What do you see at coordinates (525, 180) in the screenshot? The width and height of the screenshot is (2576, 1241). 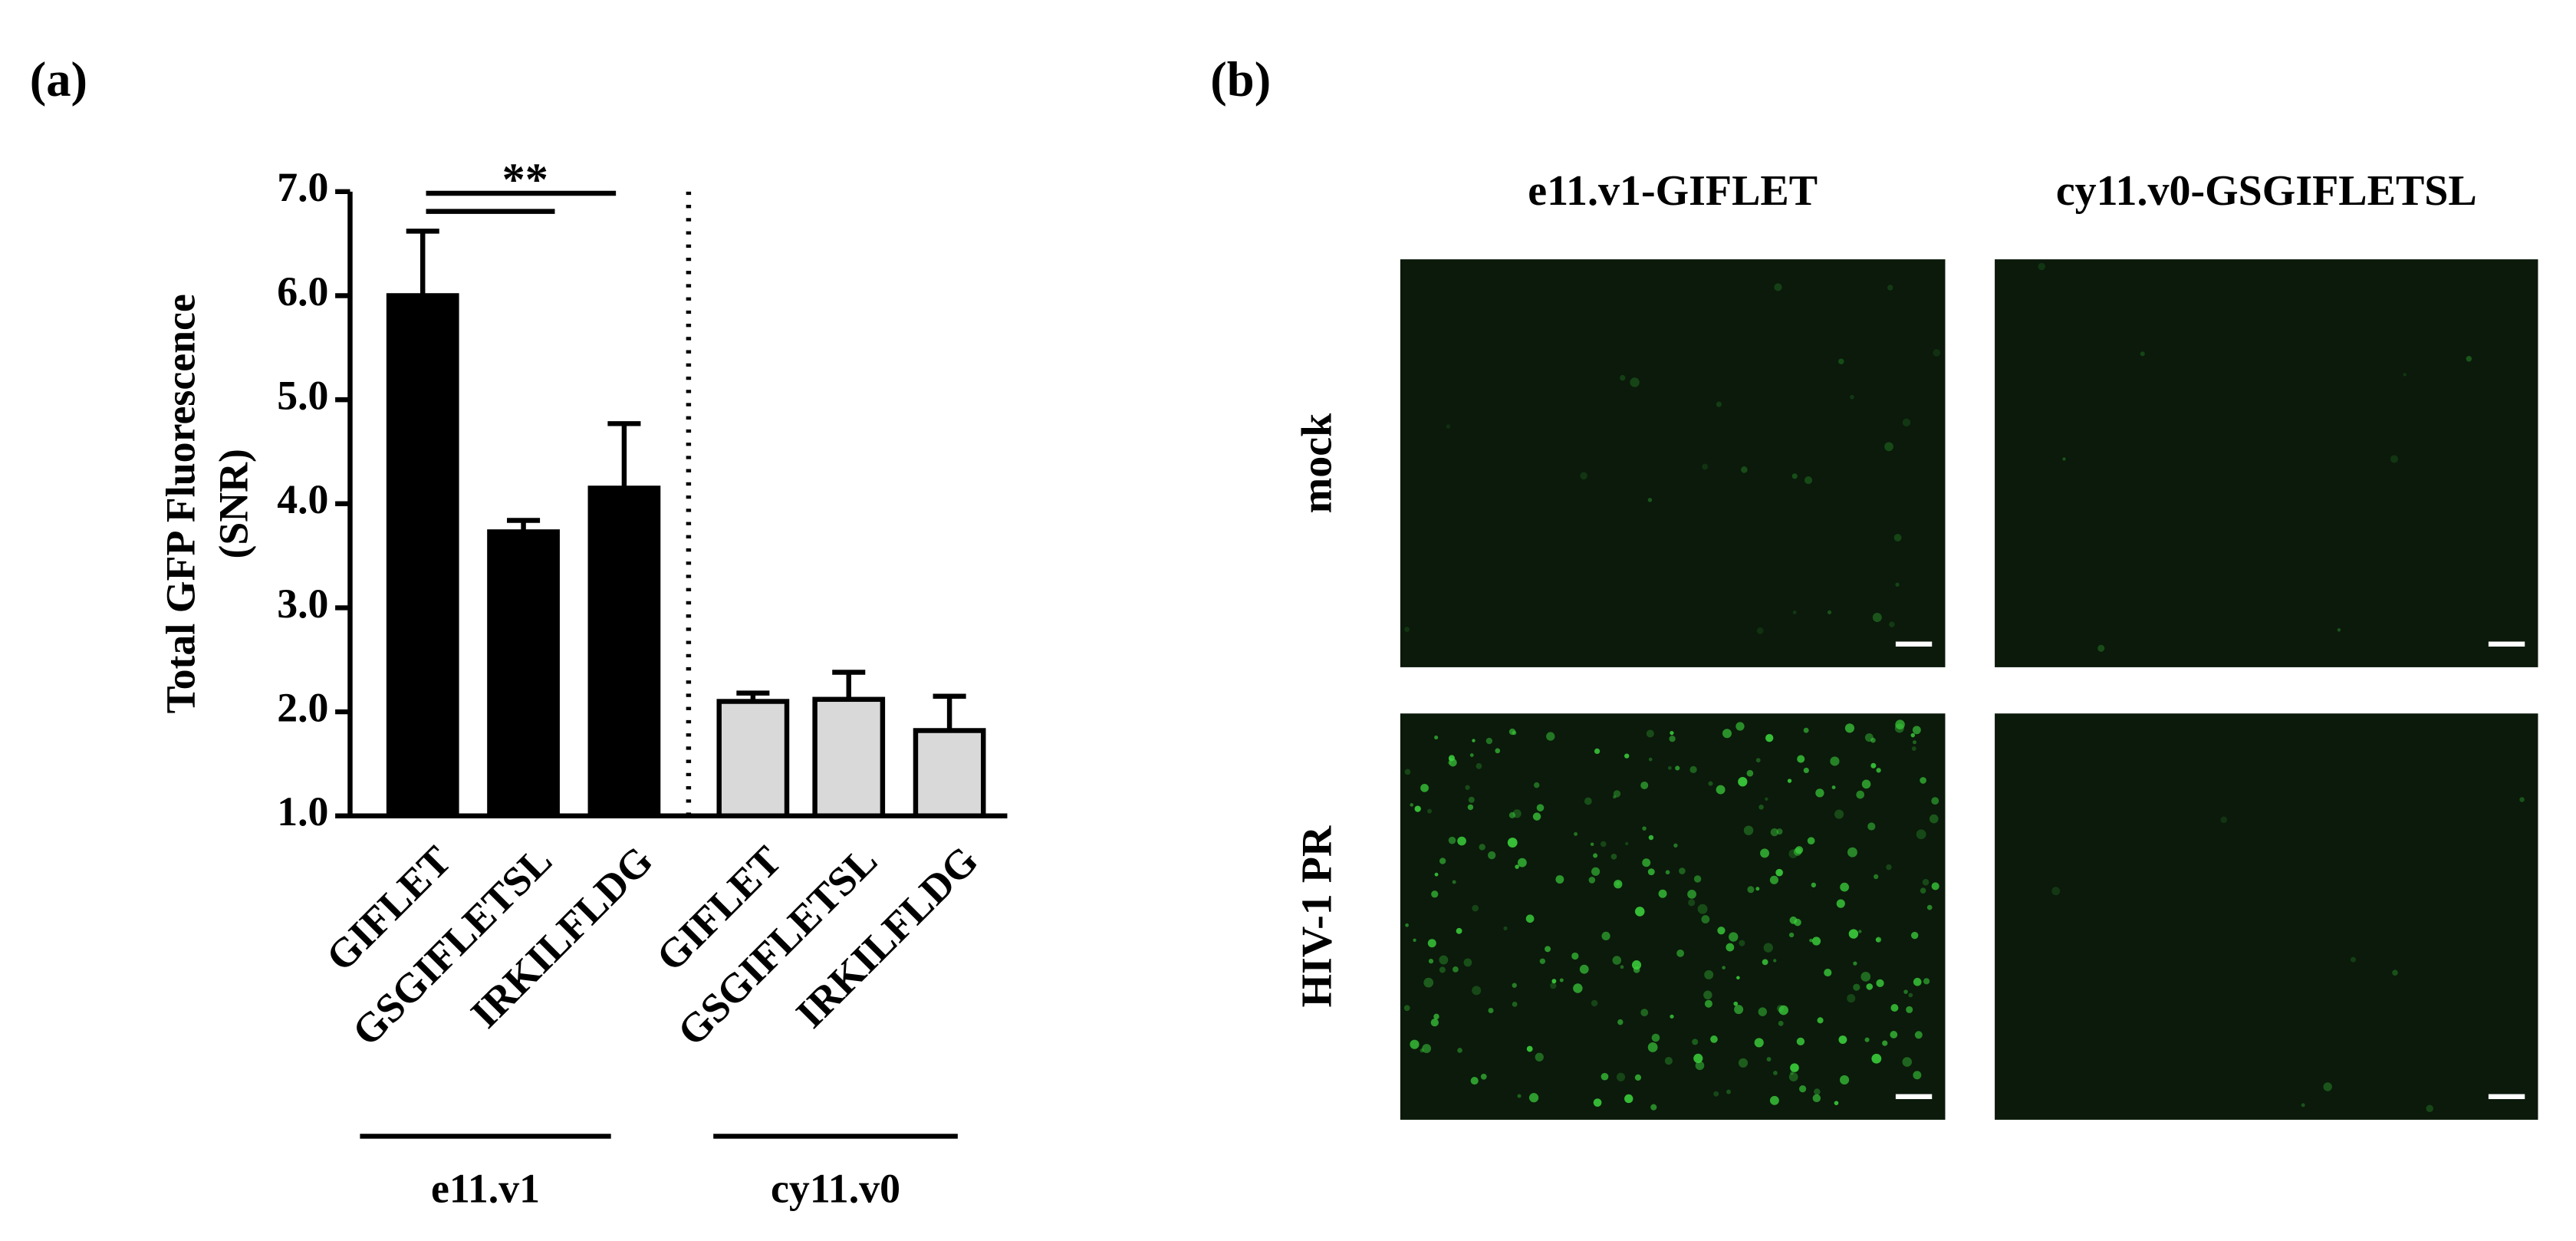 I see `significance-label: **` at bounding box center [525, 180].